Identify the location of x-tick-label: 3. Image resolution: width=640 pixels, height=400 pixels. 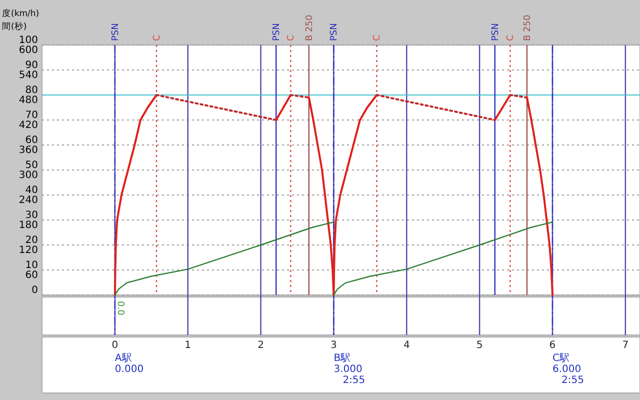
(333, 345).